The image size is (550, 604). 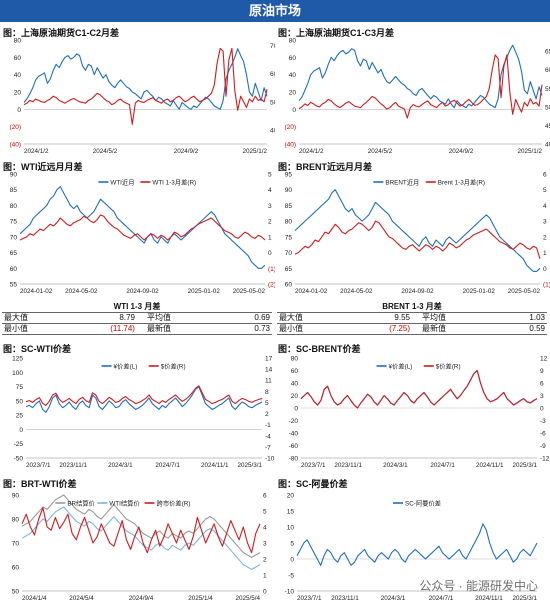 What do you see at coordinates (122, 181) in the screenshot?
I see `legend-label: WTI近月` at bounding box center [122, 181].